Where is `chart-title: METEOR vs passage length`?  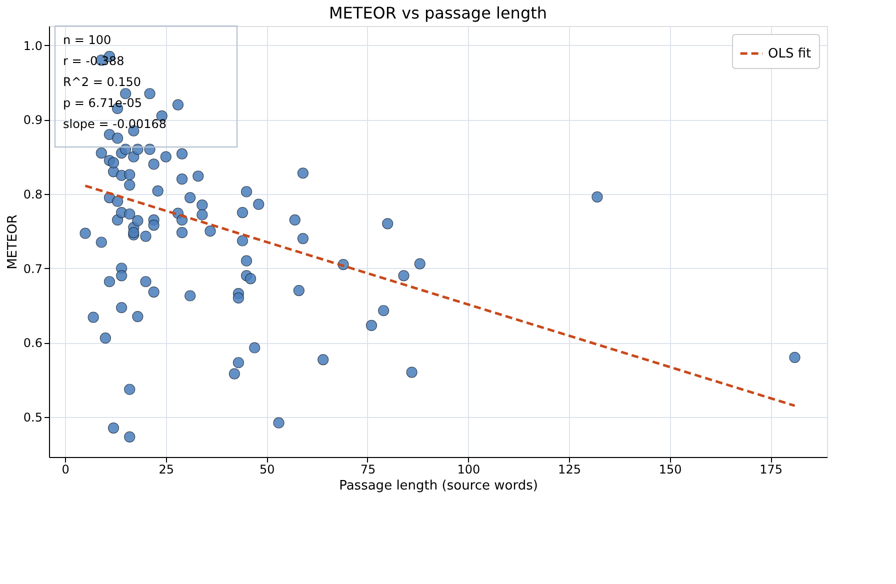 chart-title: METEOR vs passage length is located at coordinates (438, 12).